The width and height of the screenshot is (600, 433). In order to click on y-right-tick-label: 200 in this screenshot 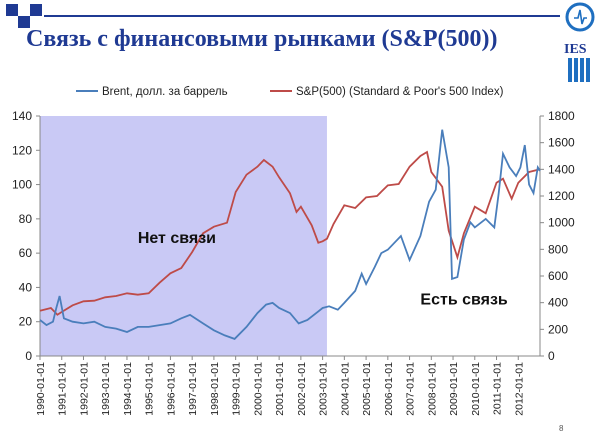, I will do `click(558, 329)`.